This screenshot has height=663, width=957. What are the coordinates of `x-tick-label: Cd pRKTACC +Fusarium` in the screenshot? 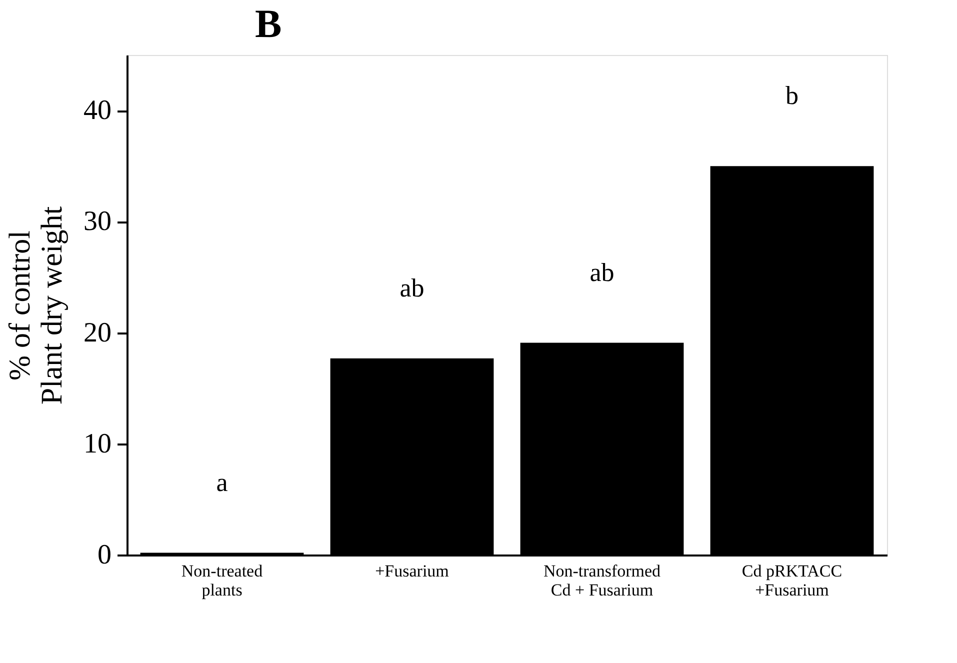 It's located at (792, 581).